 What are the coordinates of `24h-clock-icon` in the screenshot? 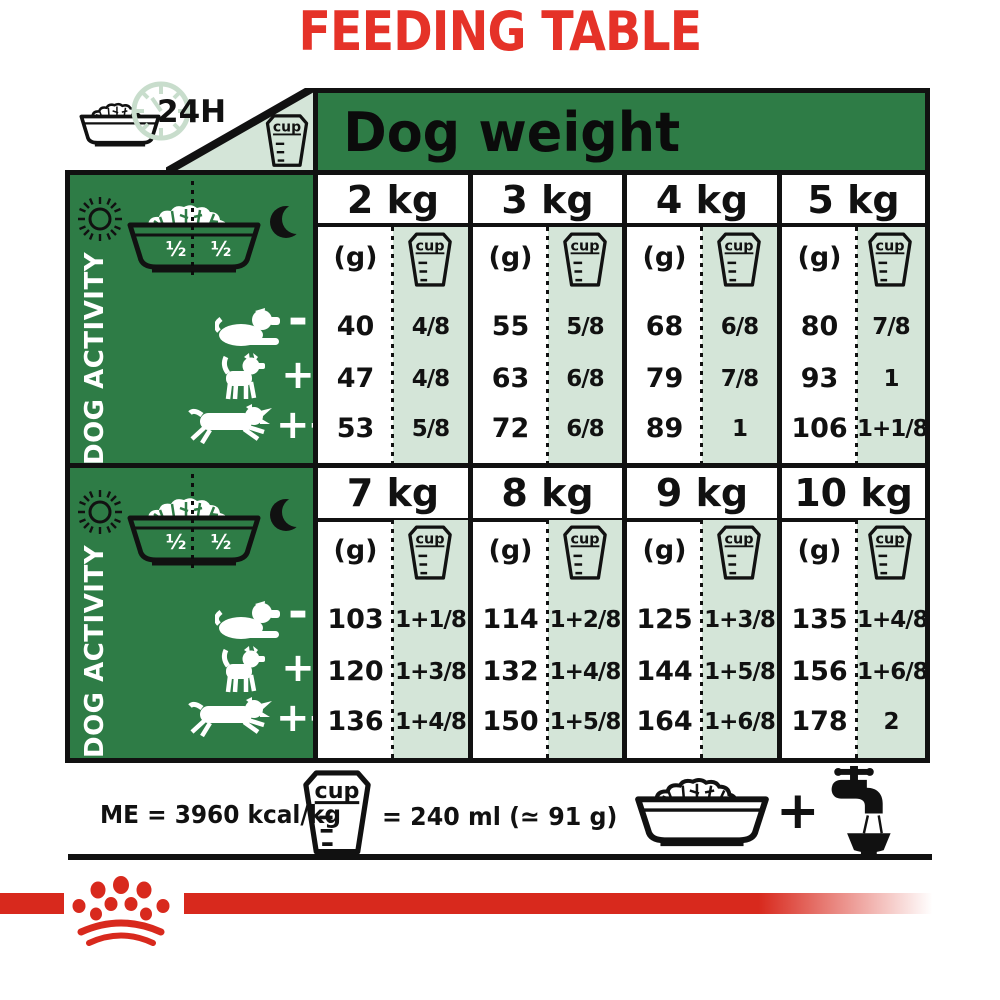 It's located at (161, 111).